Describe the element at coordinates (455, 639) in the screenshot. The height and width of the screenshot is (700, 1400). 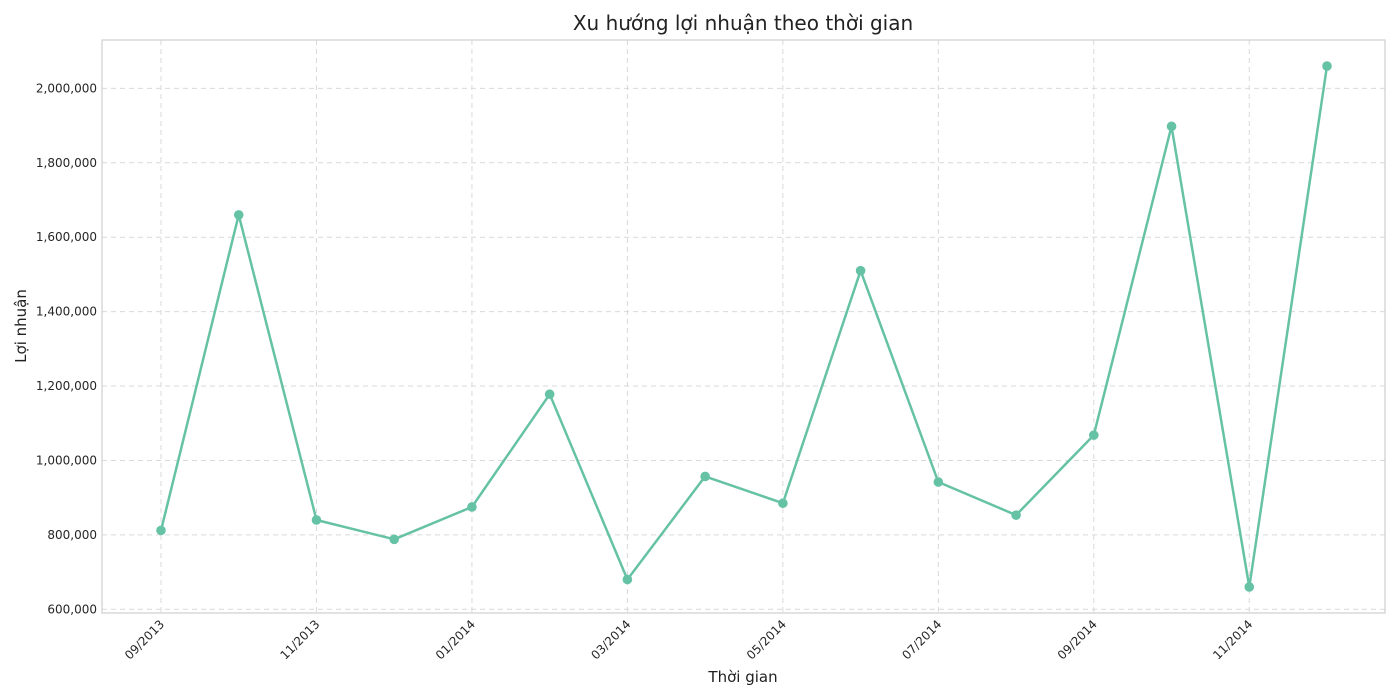
I see `x-tick-label: 01/2014` at that location.